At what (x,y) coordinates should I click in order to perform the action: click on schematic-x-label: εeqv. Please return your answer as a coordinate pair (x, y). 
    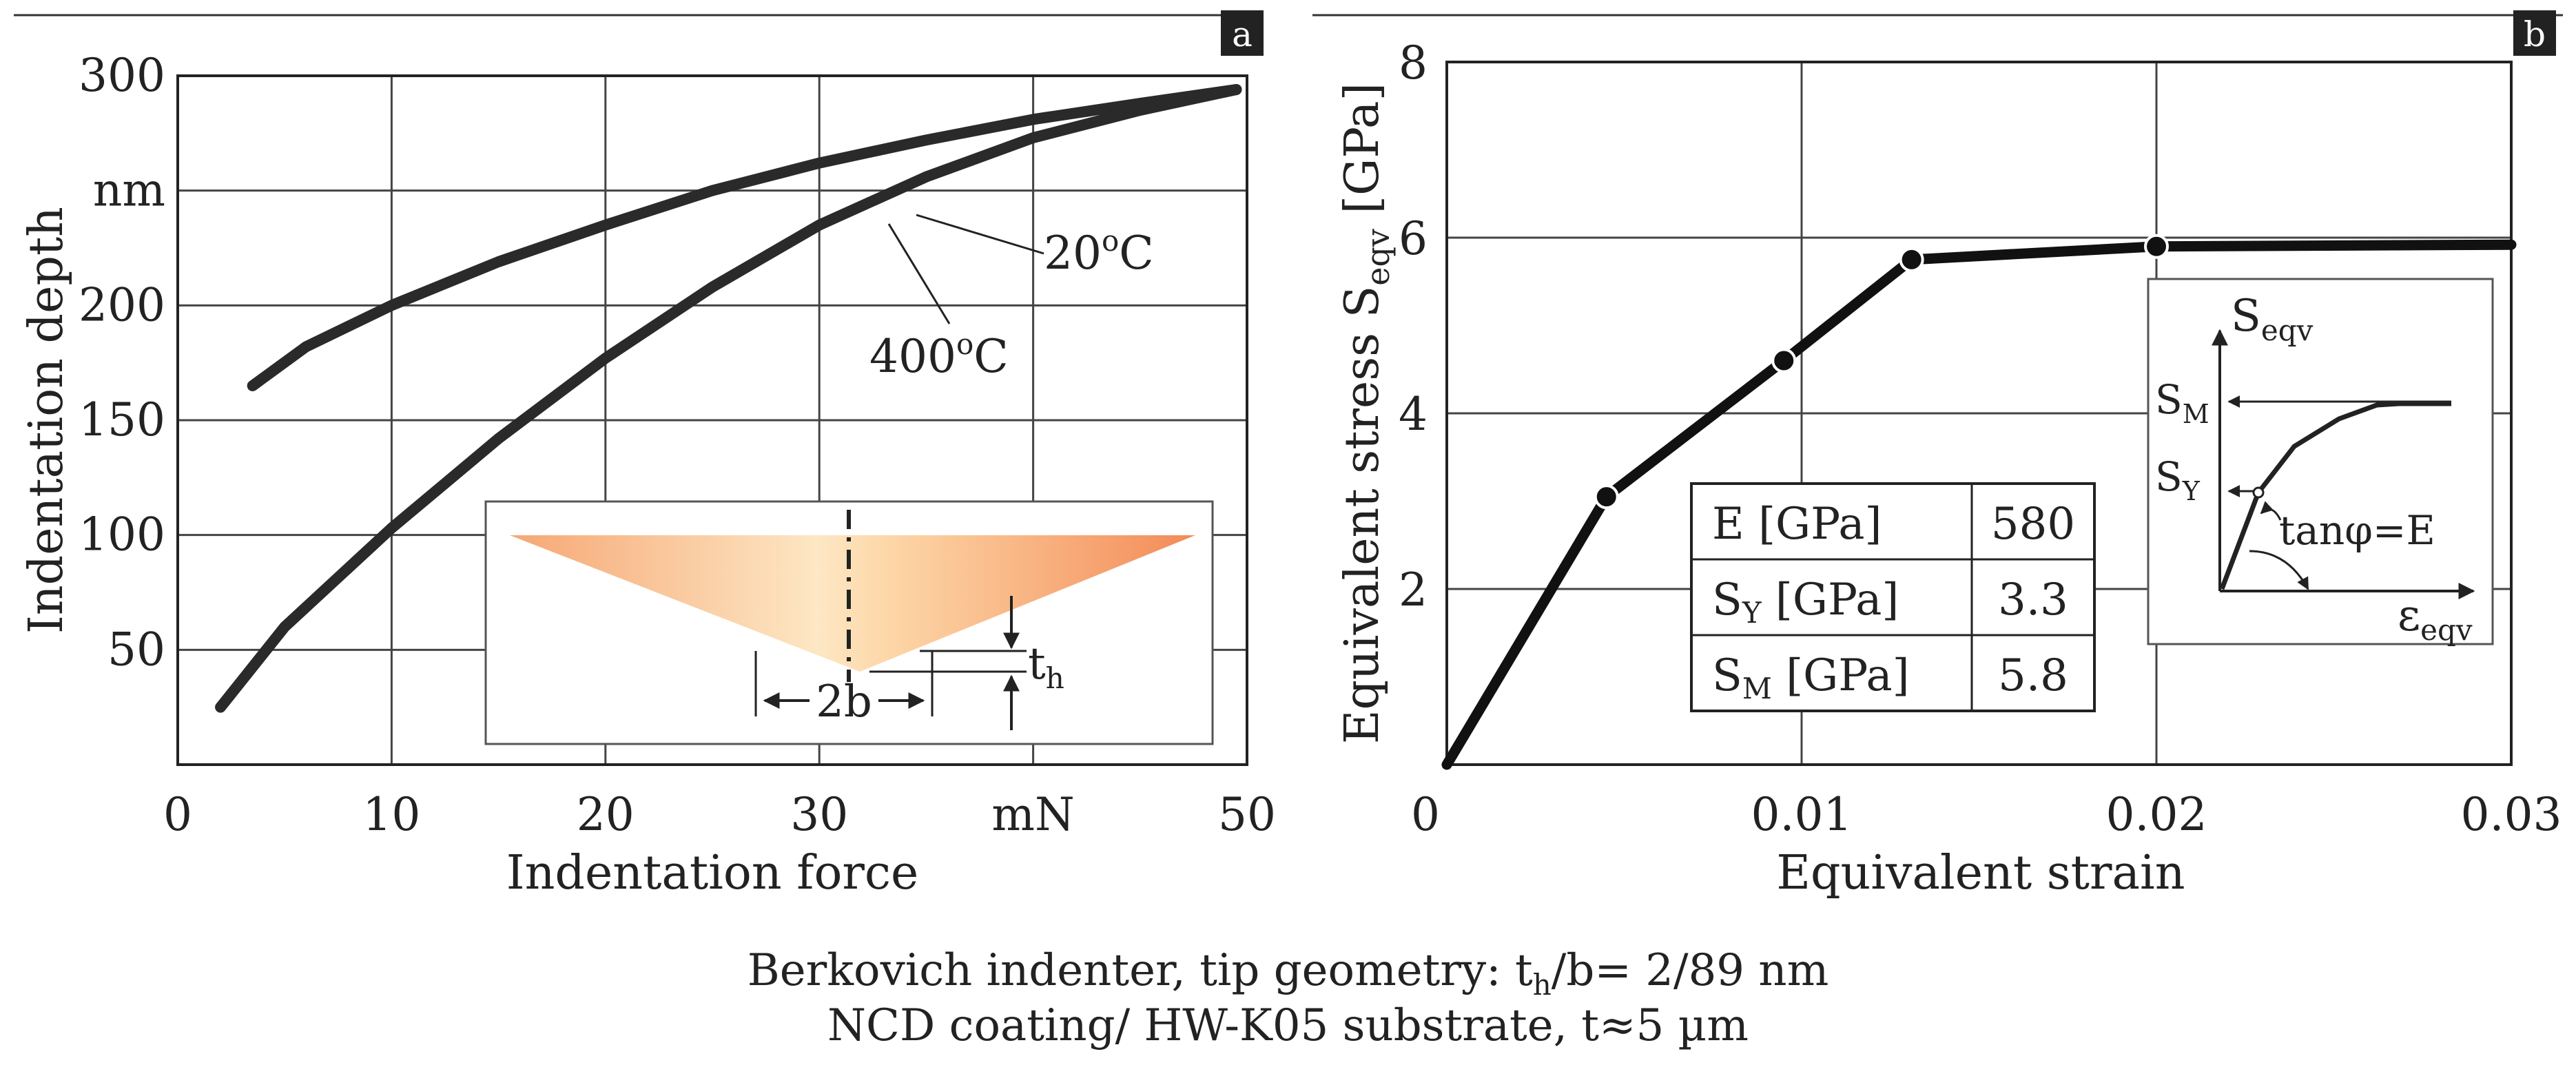
    Looking at the image, I should click on (2435, 618).